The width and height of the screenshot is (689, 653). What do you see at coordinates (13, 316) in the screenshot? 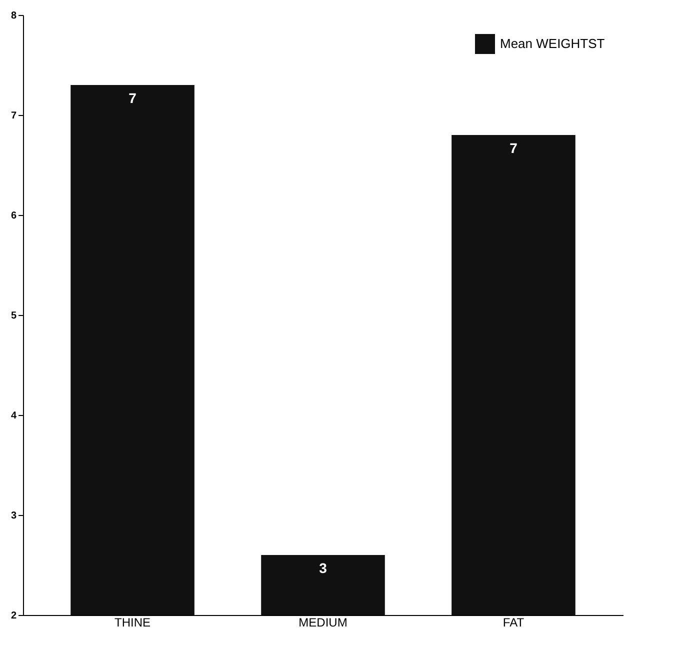
I see `y-tick-label: 5` at bounding box center [13, 316].